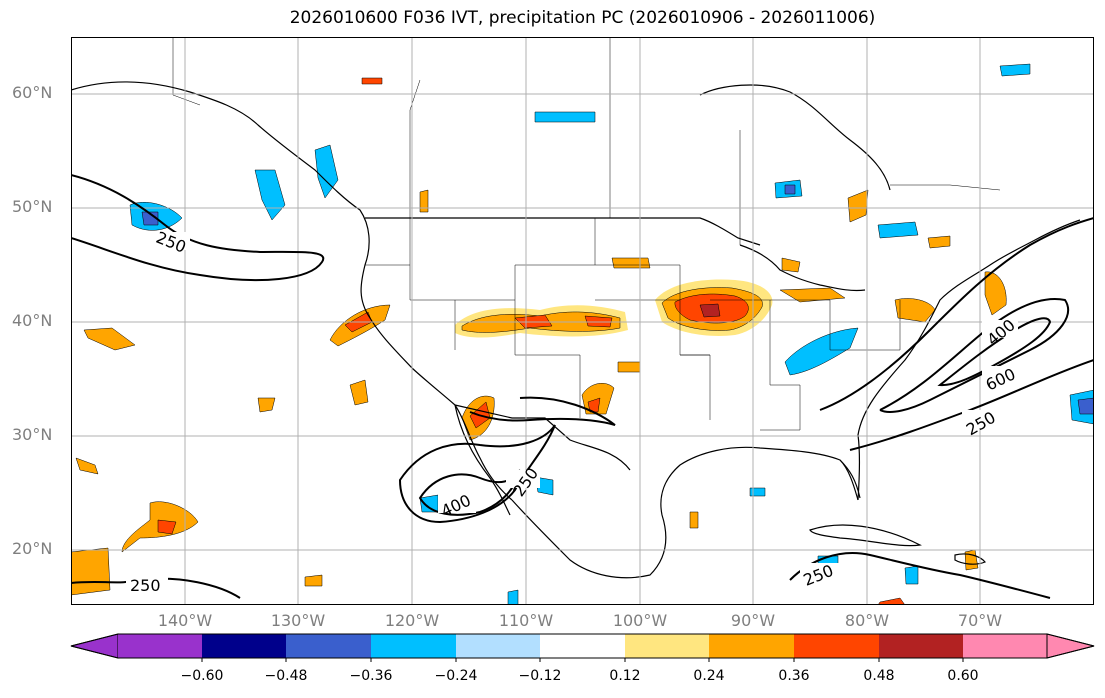 This screenshot has height=698, width=1105. What do you see at coordinates (412, 620) in the screenshot?
I see `lon-label-120w: 120°W` at bounding box center [412, 620].